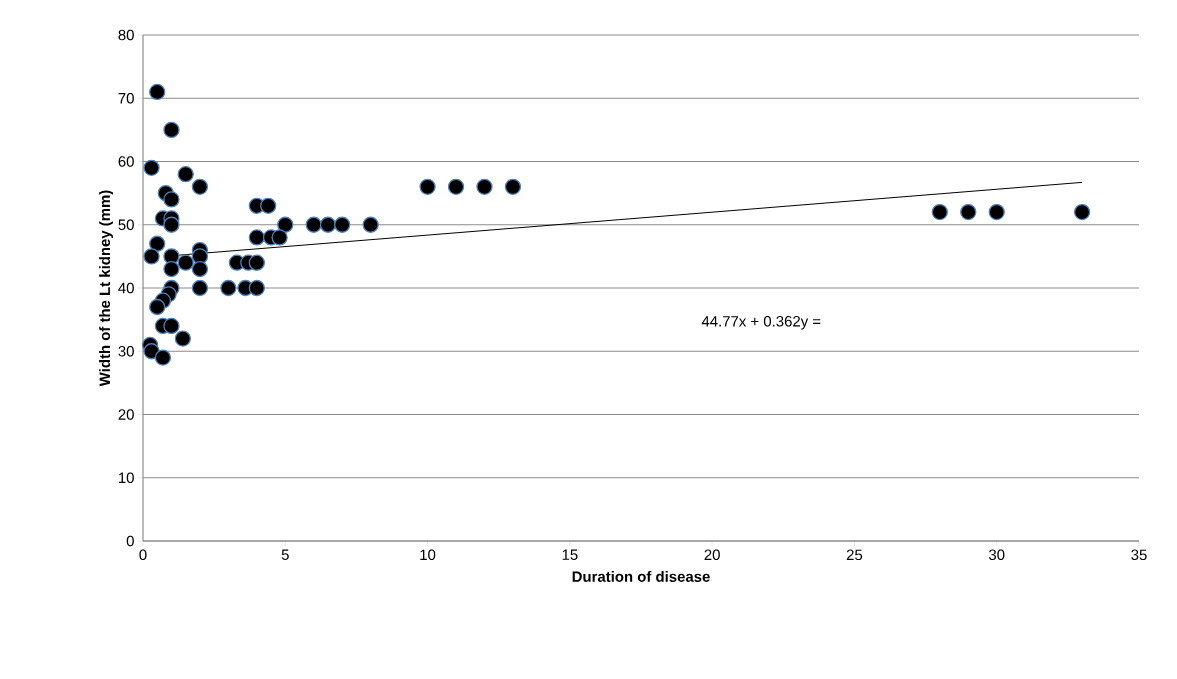 The width and height of the screenshot is (1177, 679). I want to click on annotation: 44.77x + 0.362y =, so click(761, 323).